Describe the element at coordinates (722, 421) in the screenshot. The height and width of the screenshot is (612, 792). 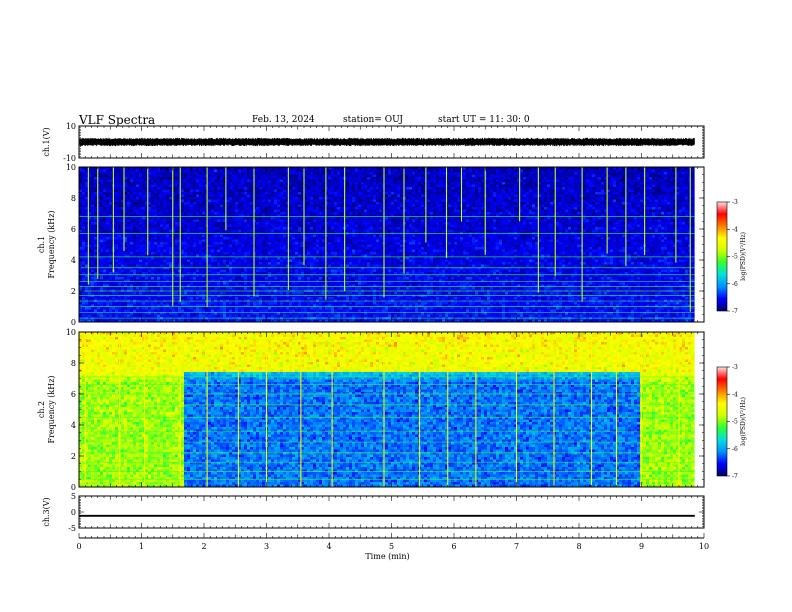
I see `ch2-spectrogram-colorbar` at that location.